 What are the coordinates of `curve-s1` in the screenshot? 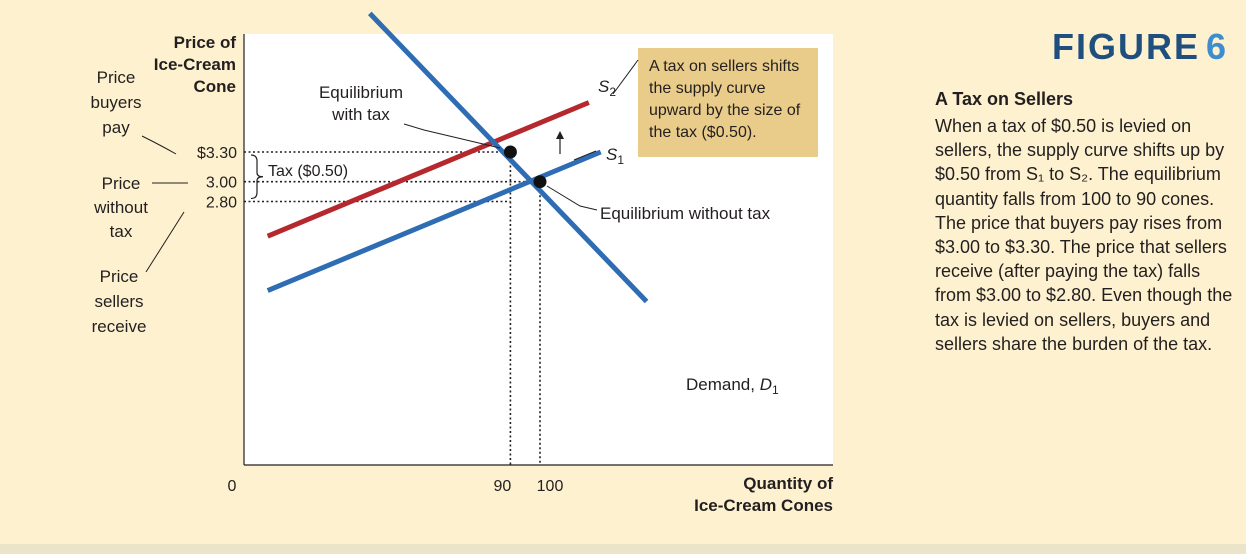 It's located at (434, 221).